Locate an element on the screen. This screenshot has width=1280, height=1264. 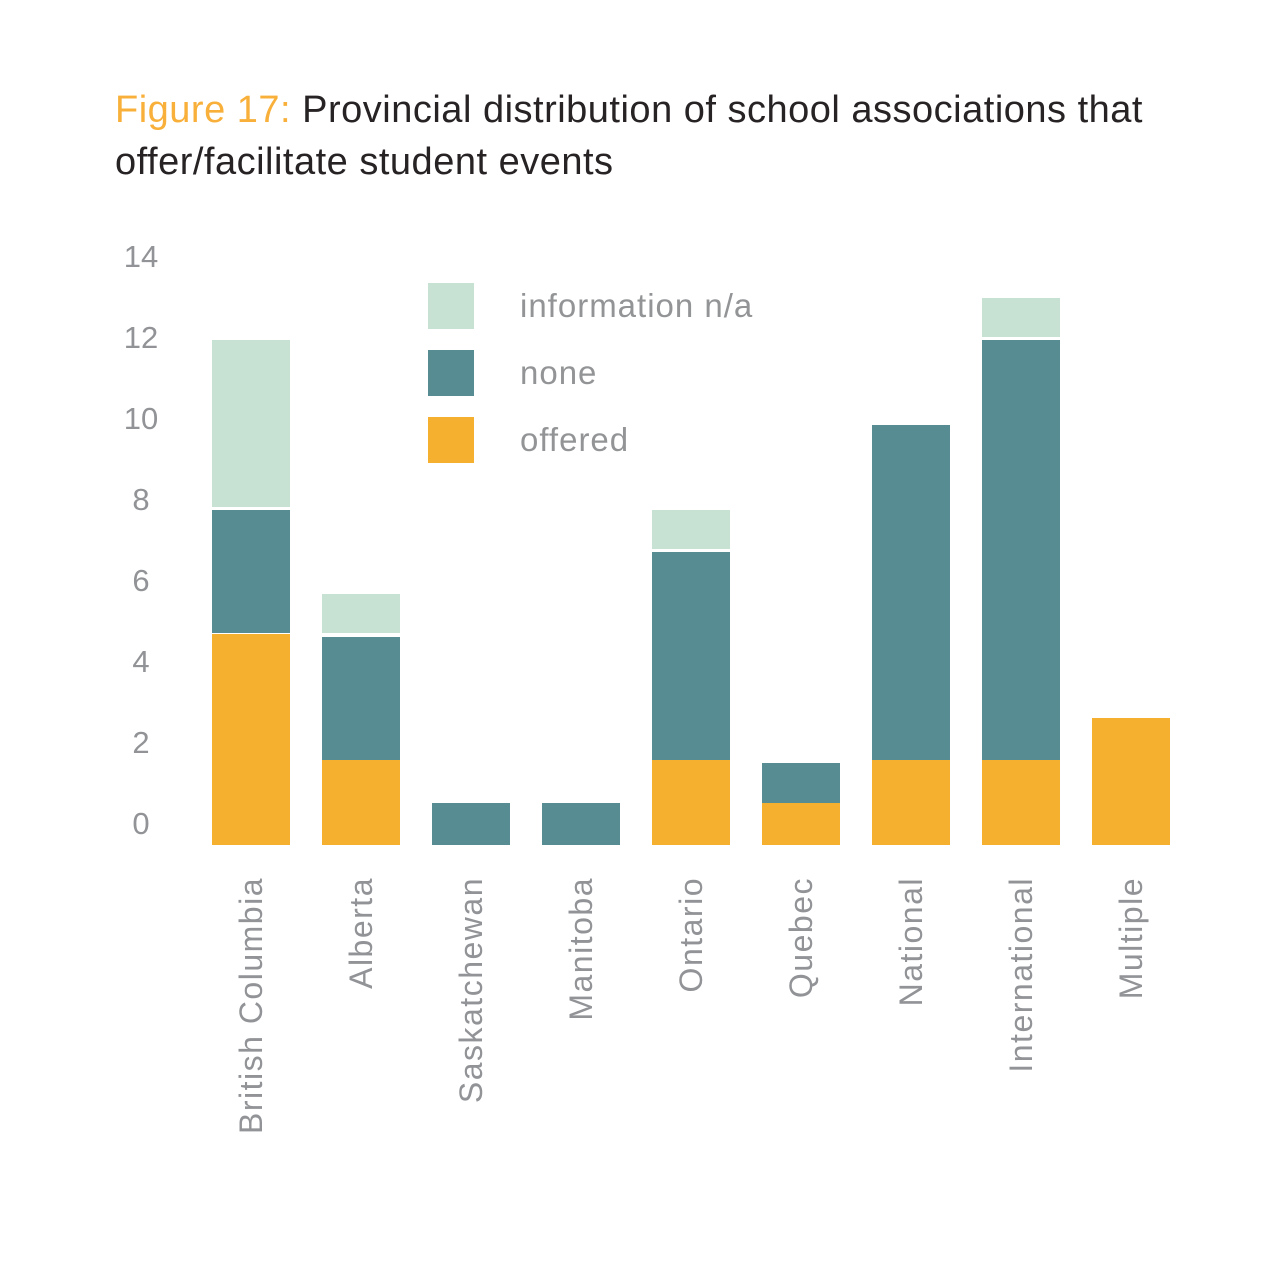
y-tick-8: 8 is located at coordinates (141, 499).